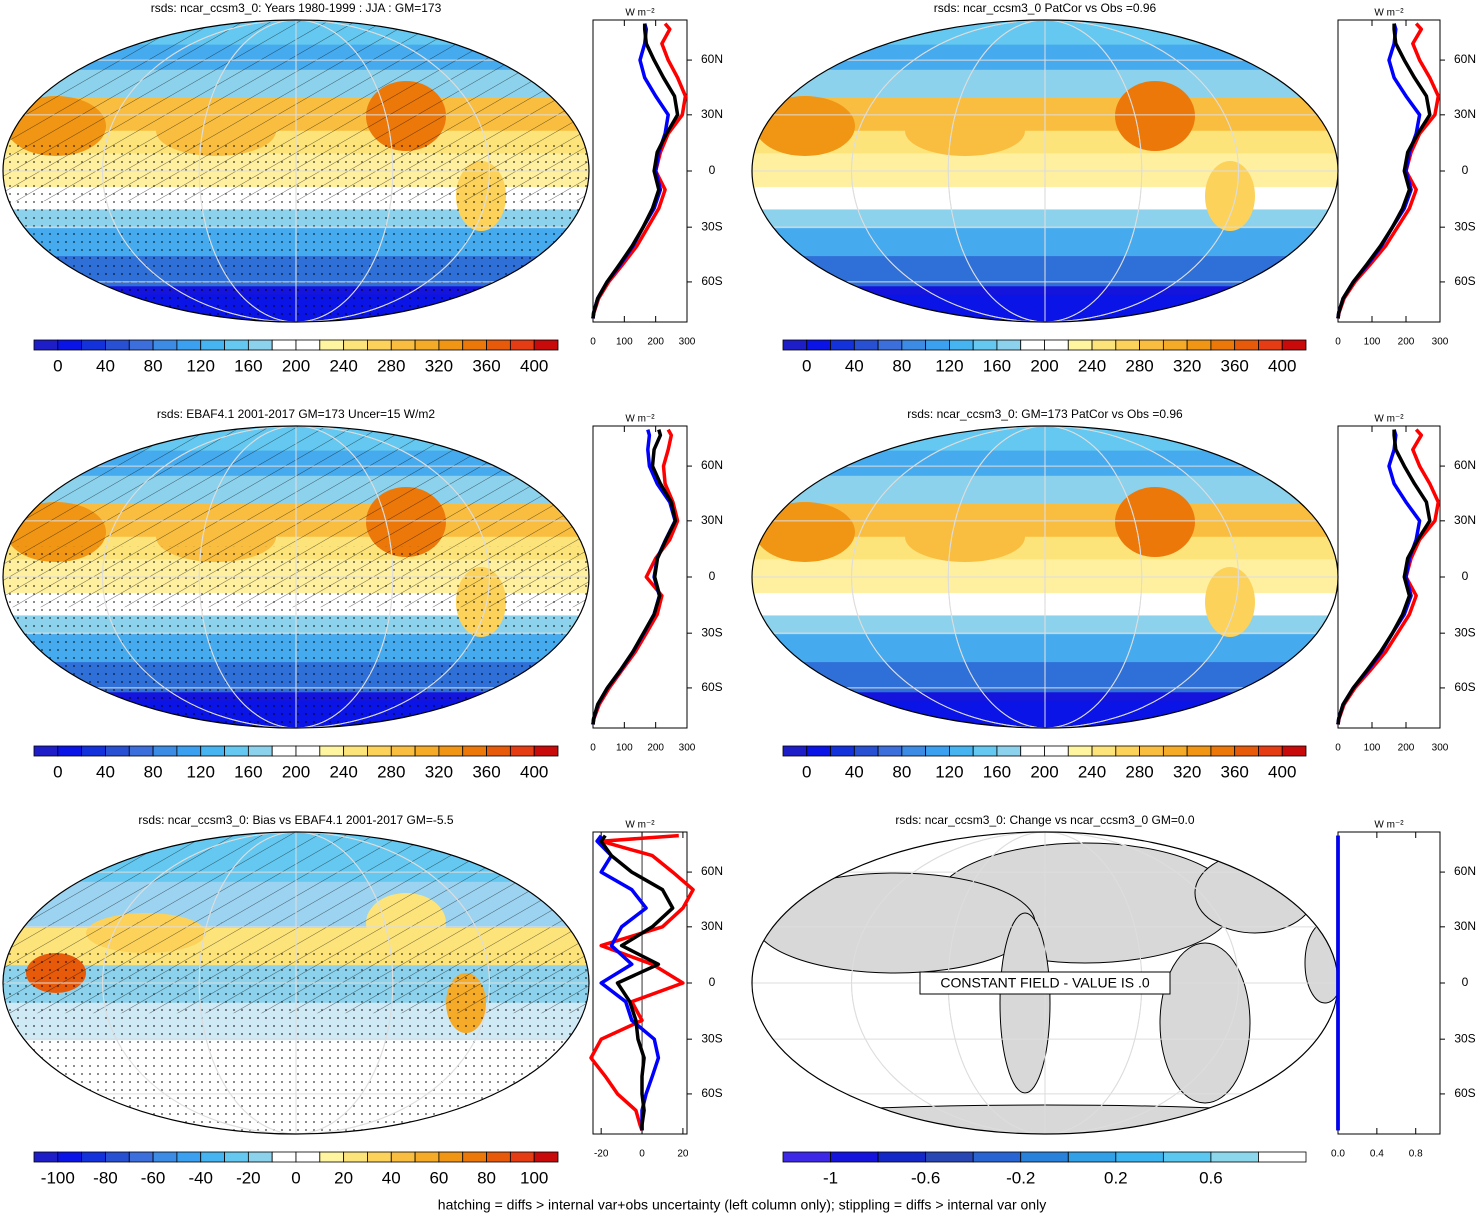  What do you see at coordinates (248, 1177) in the screenshot?
I see `colorbar-label: -20` at bounding box center [248, 1177].